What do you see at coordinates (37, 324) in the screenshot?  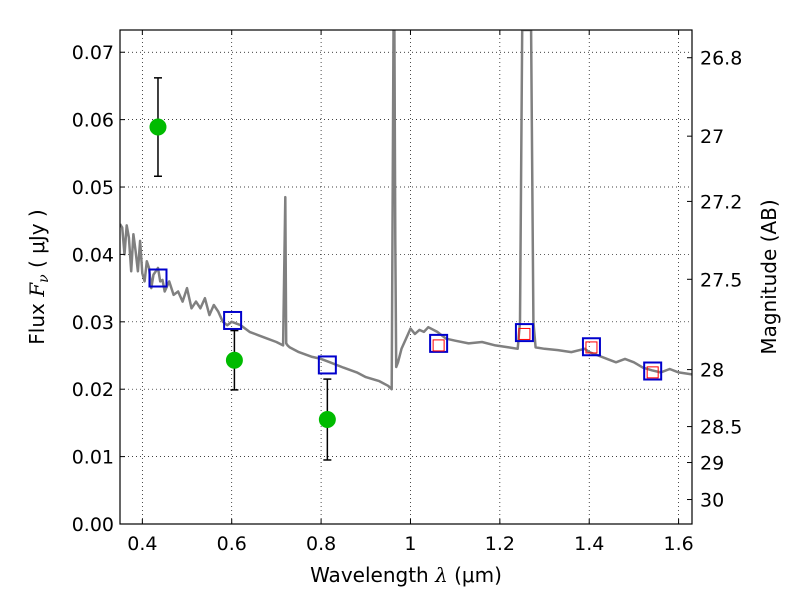 I see `y-axis-label-prefix: Flux` at bounding box center [37, 324].